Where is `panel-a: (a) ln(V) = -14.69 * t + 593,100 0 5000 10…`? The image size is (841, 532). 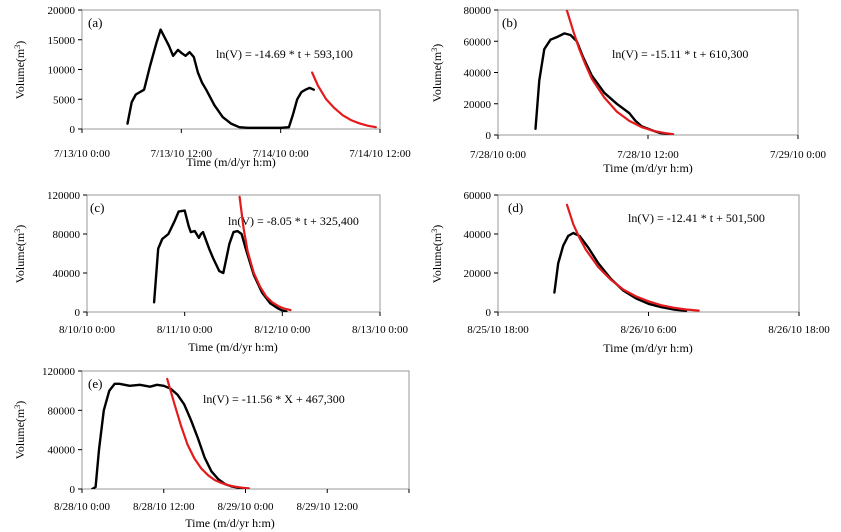
panel-a: (a) ln(V) = -14.69 * t + 593,100 0 5000 10… is located at coordinates (212, 87).